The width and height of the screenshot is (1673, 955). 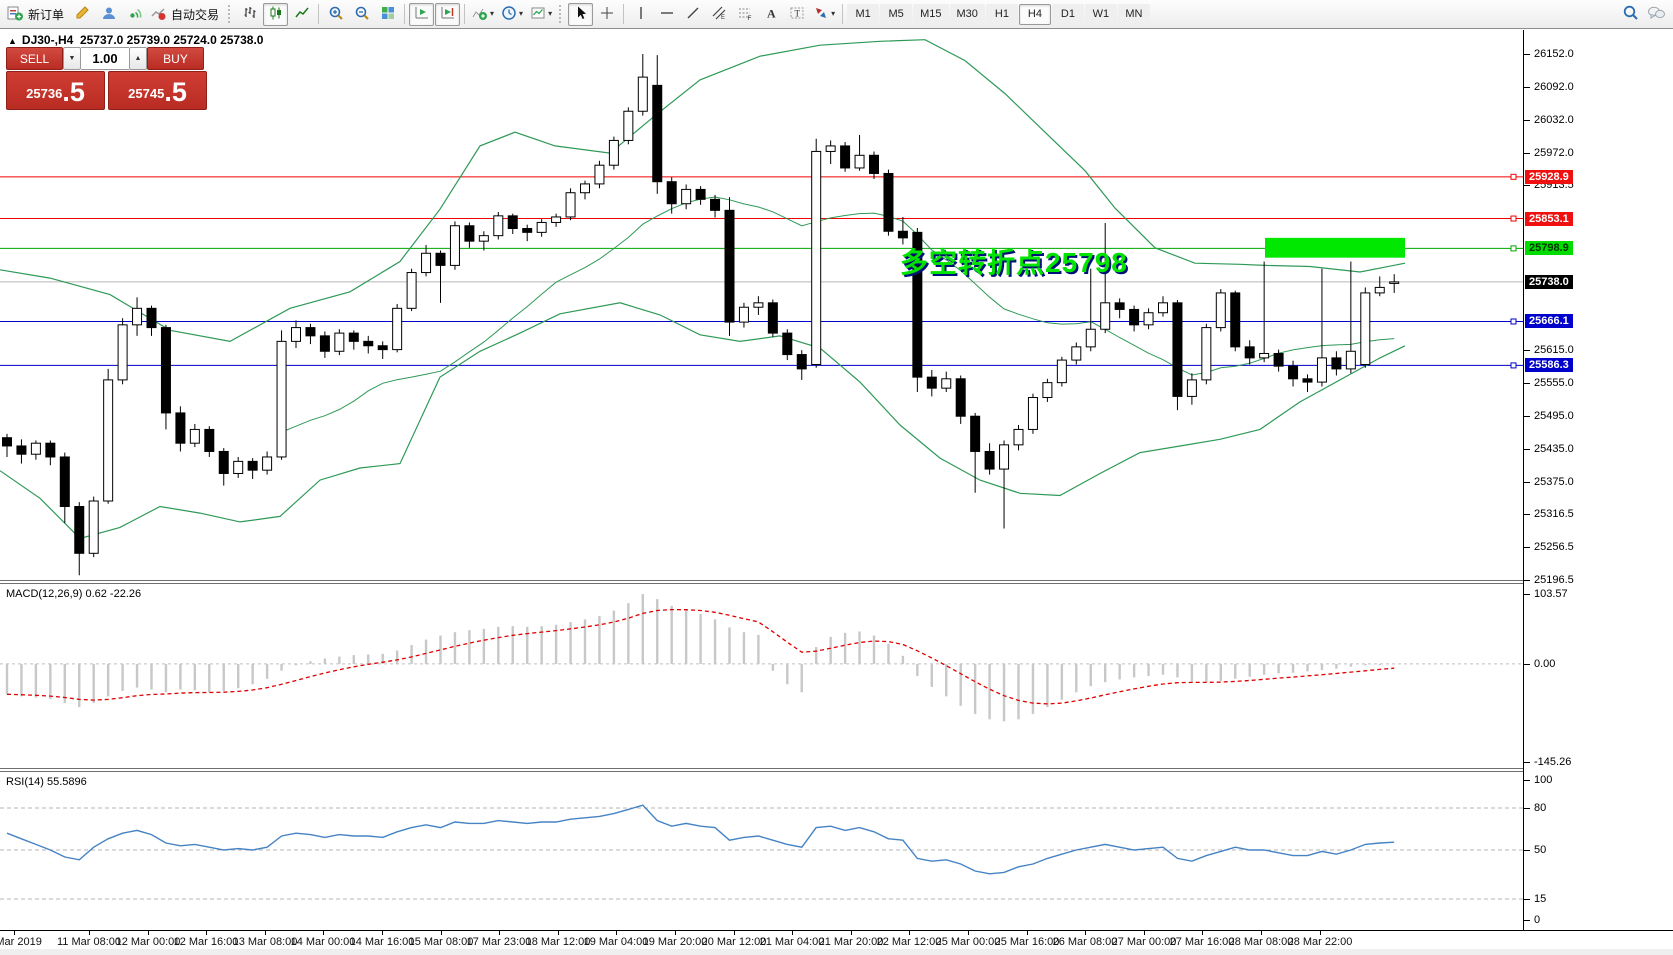 I want to click on sell-button: SELL, so click(x=34, y=58).